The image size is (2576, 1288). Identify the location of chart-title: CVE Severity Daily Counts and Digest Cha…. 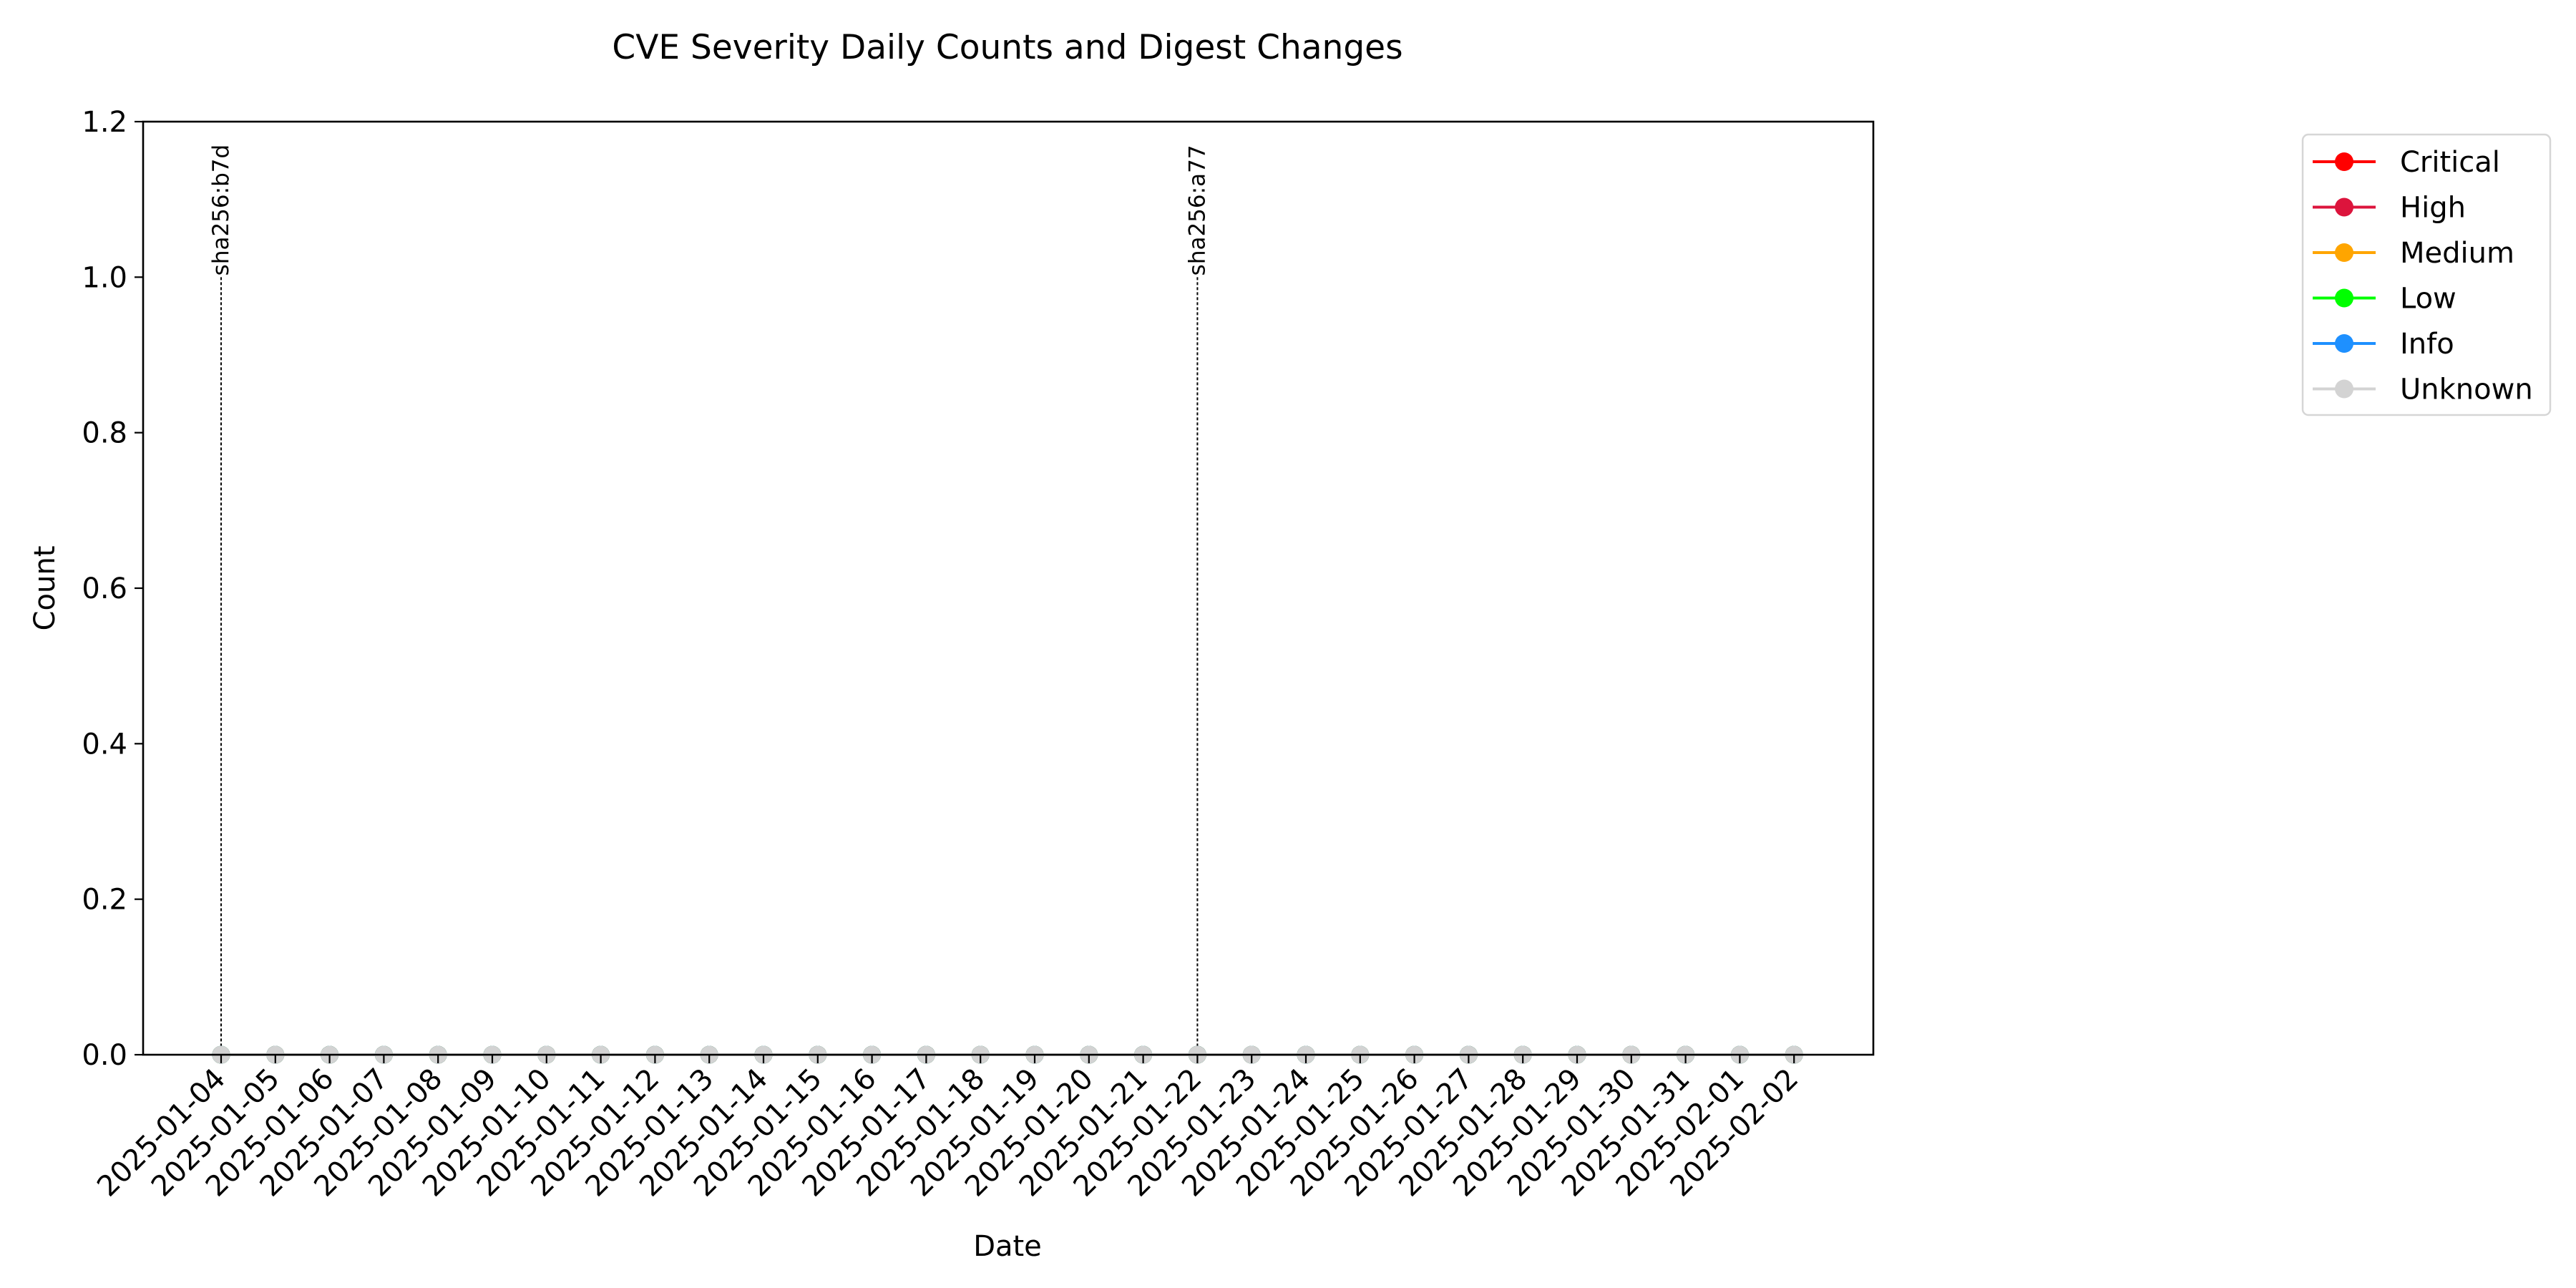
(1007, 48).